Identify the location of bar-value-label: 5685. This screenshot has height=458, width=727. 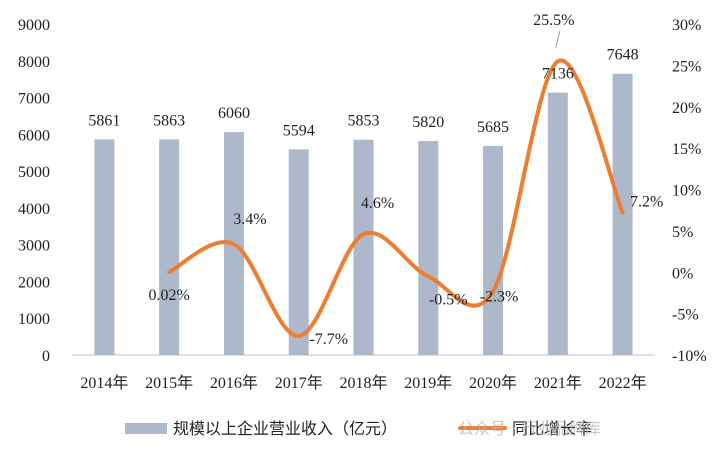
(493, 127).